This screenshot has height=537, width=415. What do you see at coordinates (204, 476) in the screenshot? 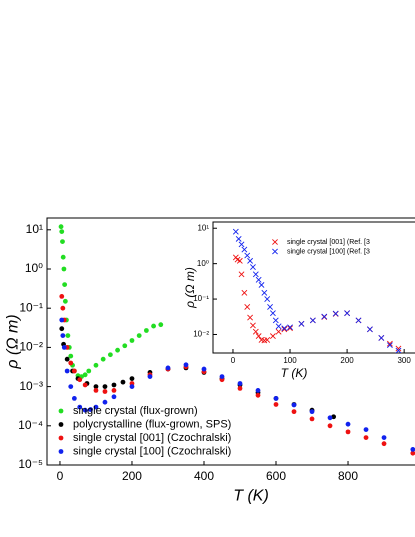
I see `x-tick-label: 400` at bounding box center [204, 476].